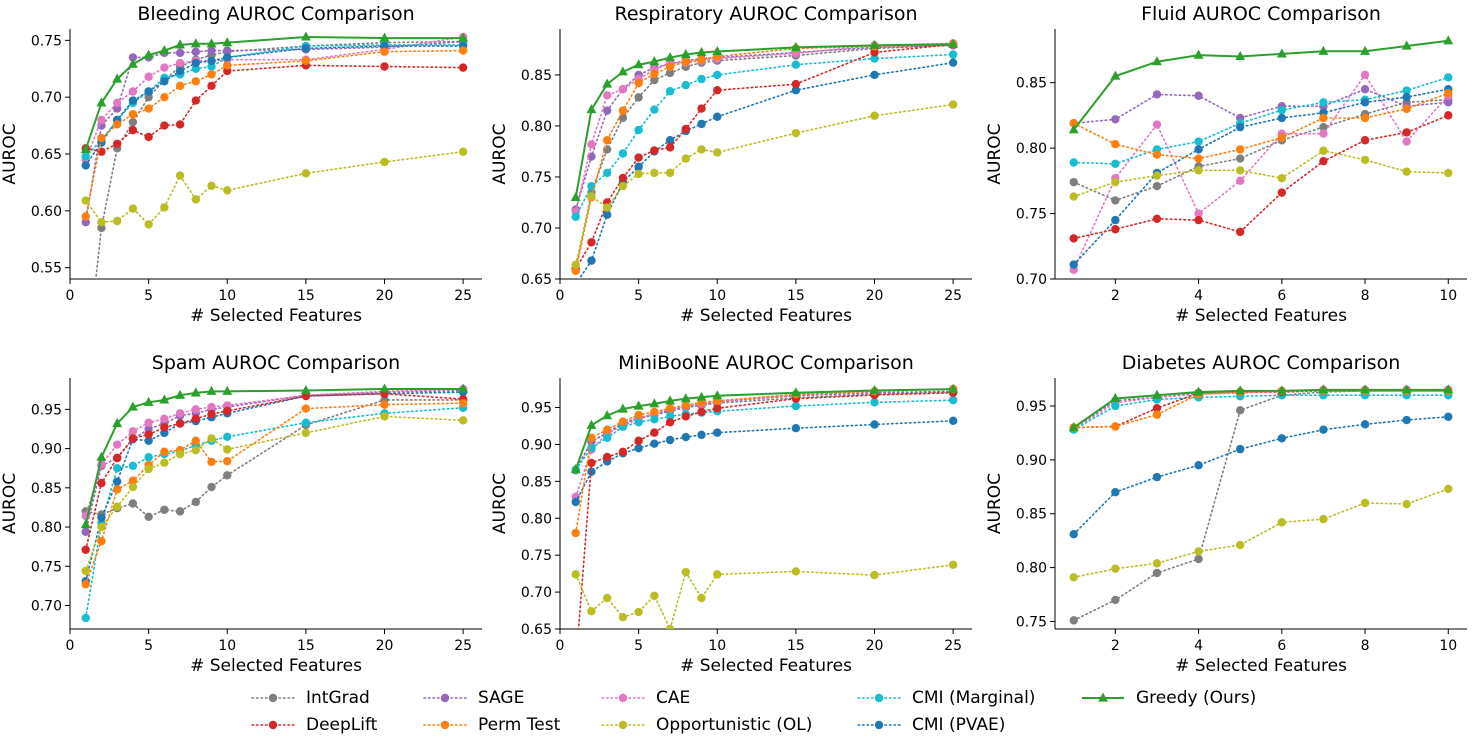  What do you see at coordinates (879, 698) in the screenshot?
I see `legend-marker-cmi-marginal` at bounding box center [879, 698].